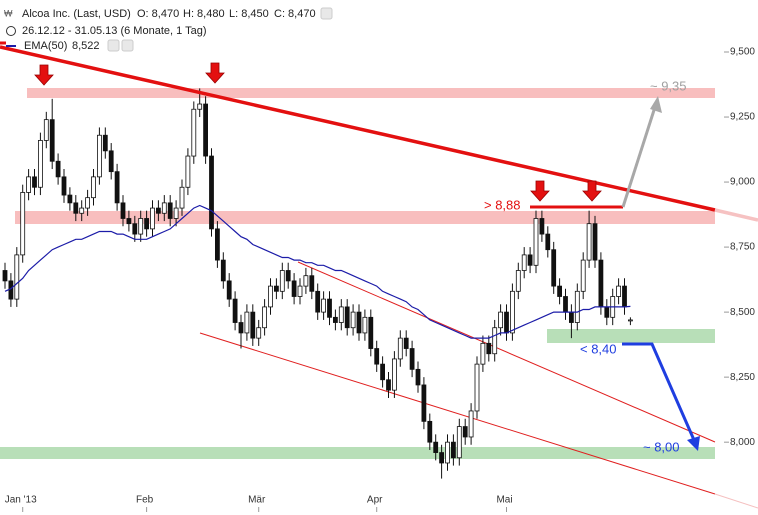  Describe the element at coordinates (114, 31) in the screenshot. I see `period: 26.12.12 - 31.05.13 (6 Monate, 1 Tag)` at that location.